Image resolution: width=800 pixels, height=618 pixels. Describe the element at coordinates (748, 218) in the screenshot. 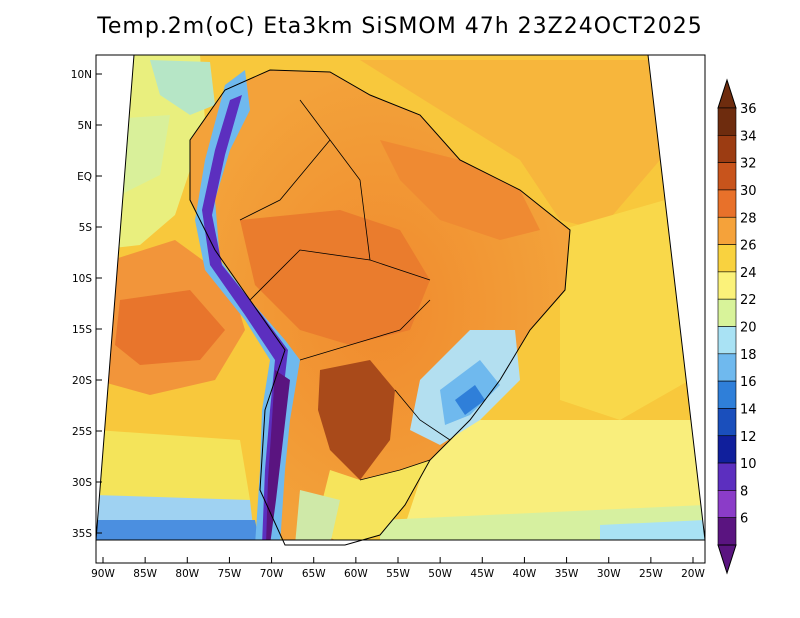

I see `colorbar-label: 28` at that location.